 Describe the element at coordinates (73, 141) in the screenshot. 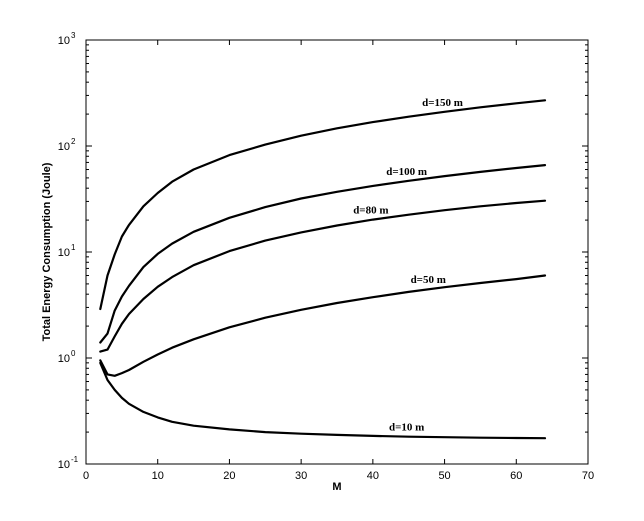

I see `y-tick-exponent: 2` at that location.